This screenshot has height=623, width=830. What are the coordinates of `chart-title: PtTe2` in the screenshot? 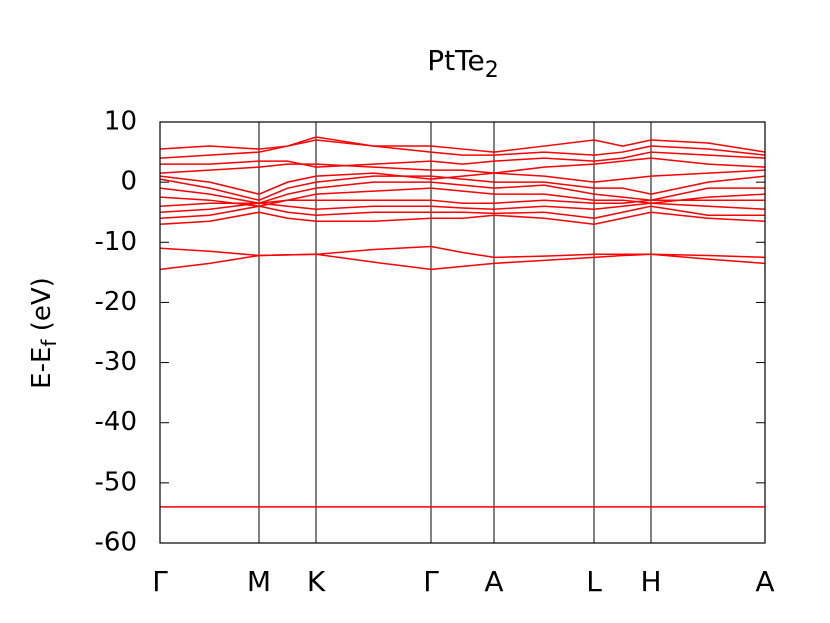 It's located at (462, 63).